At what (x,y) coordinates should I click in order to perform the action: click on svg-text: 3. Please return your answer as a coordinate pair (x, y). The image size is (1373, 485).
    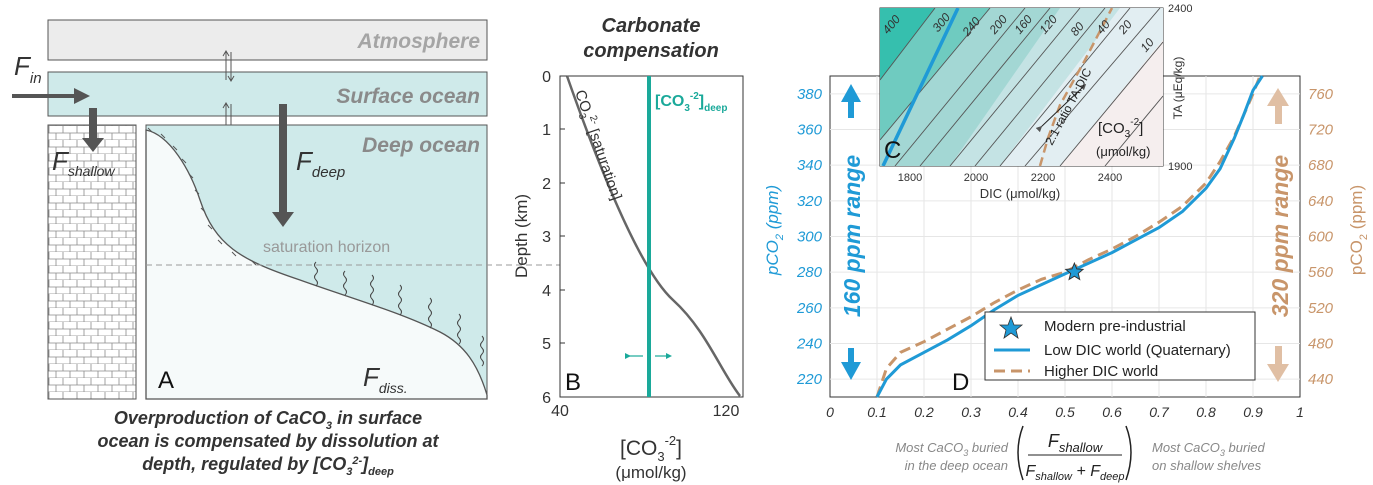
    Looking at the image, I should click on (546, 237).